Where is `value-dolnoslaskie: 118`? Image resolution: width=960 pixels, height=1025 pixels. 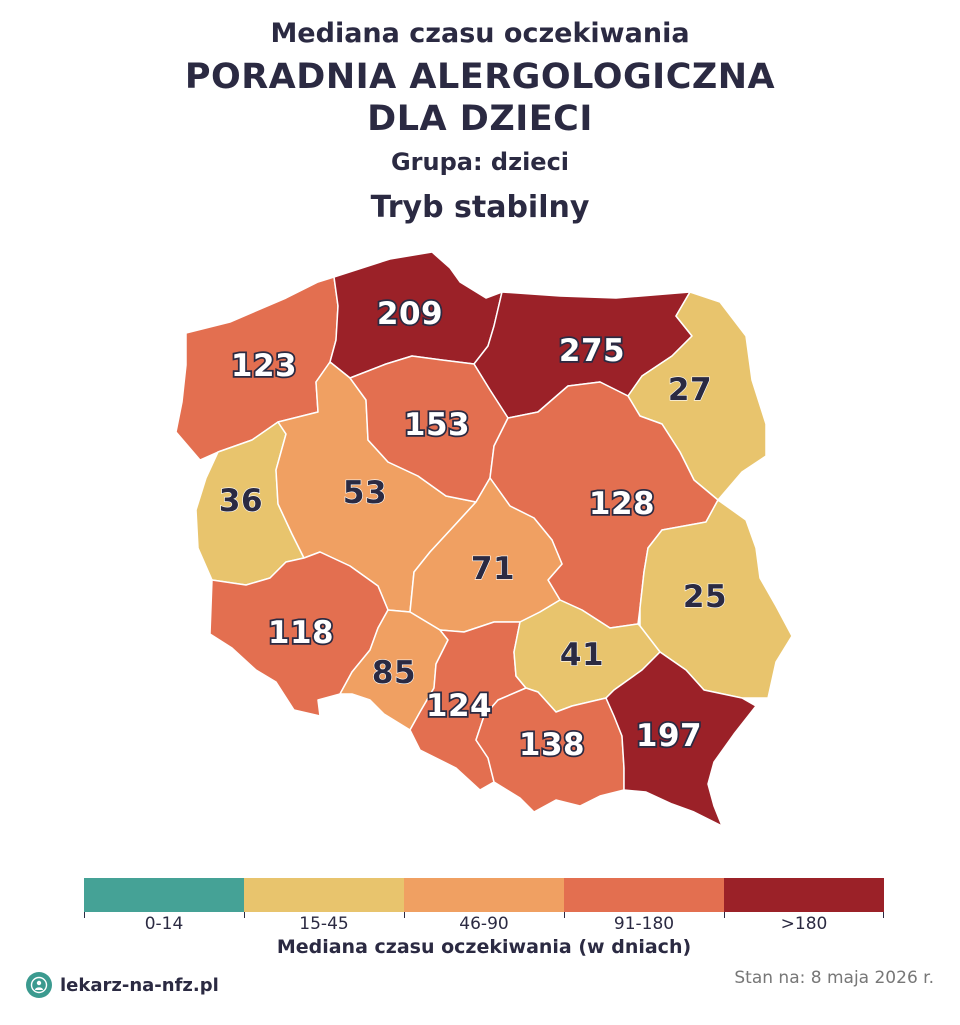 value-dolnoslaskie: 118 is located at coordinates (301, 633).